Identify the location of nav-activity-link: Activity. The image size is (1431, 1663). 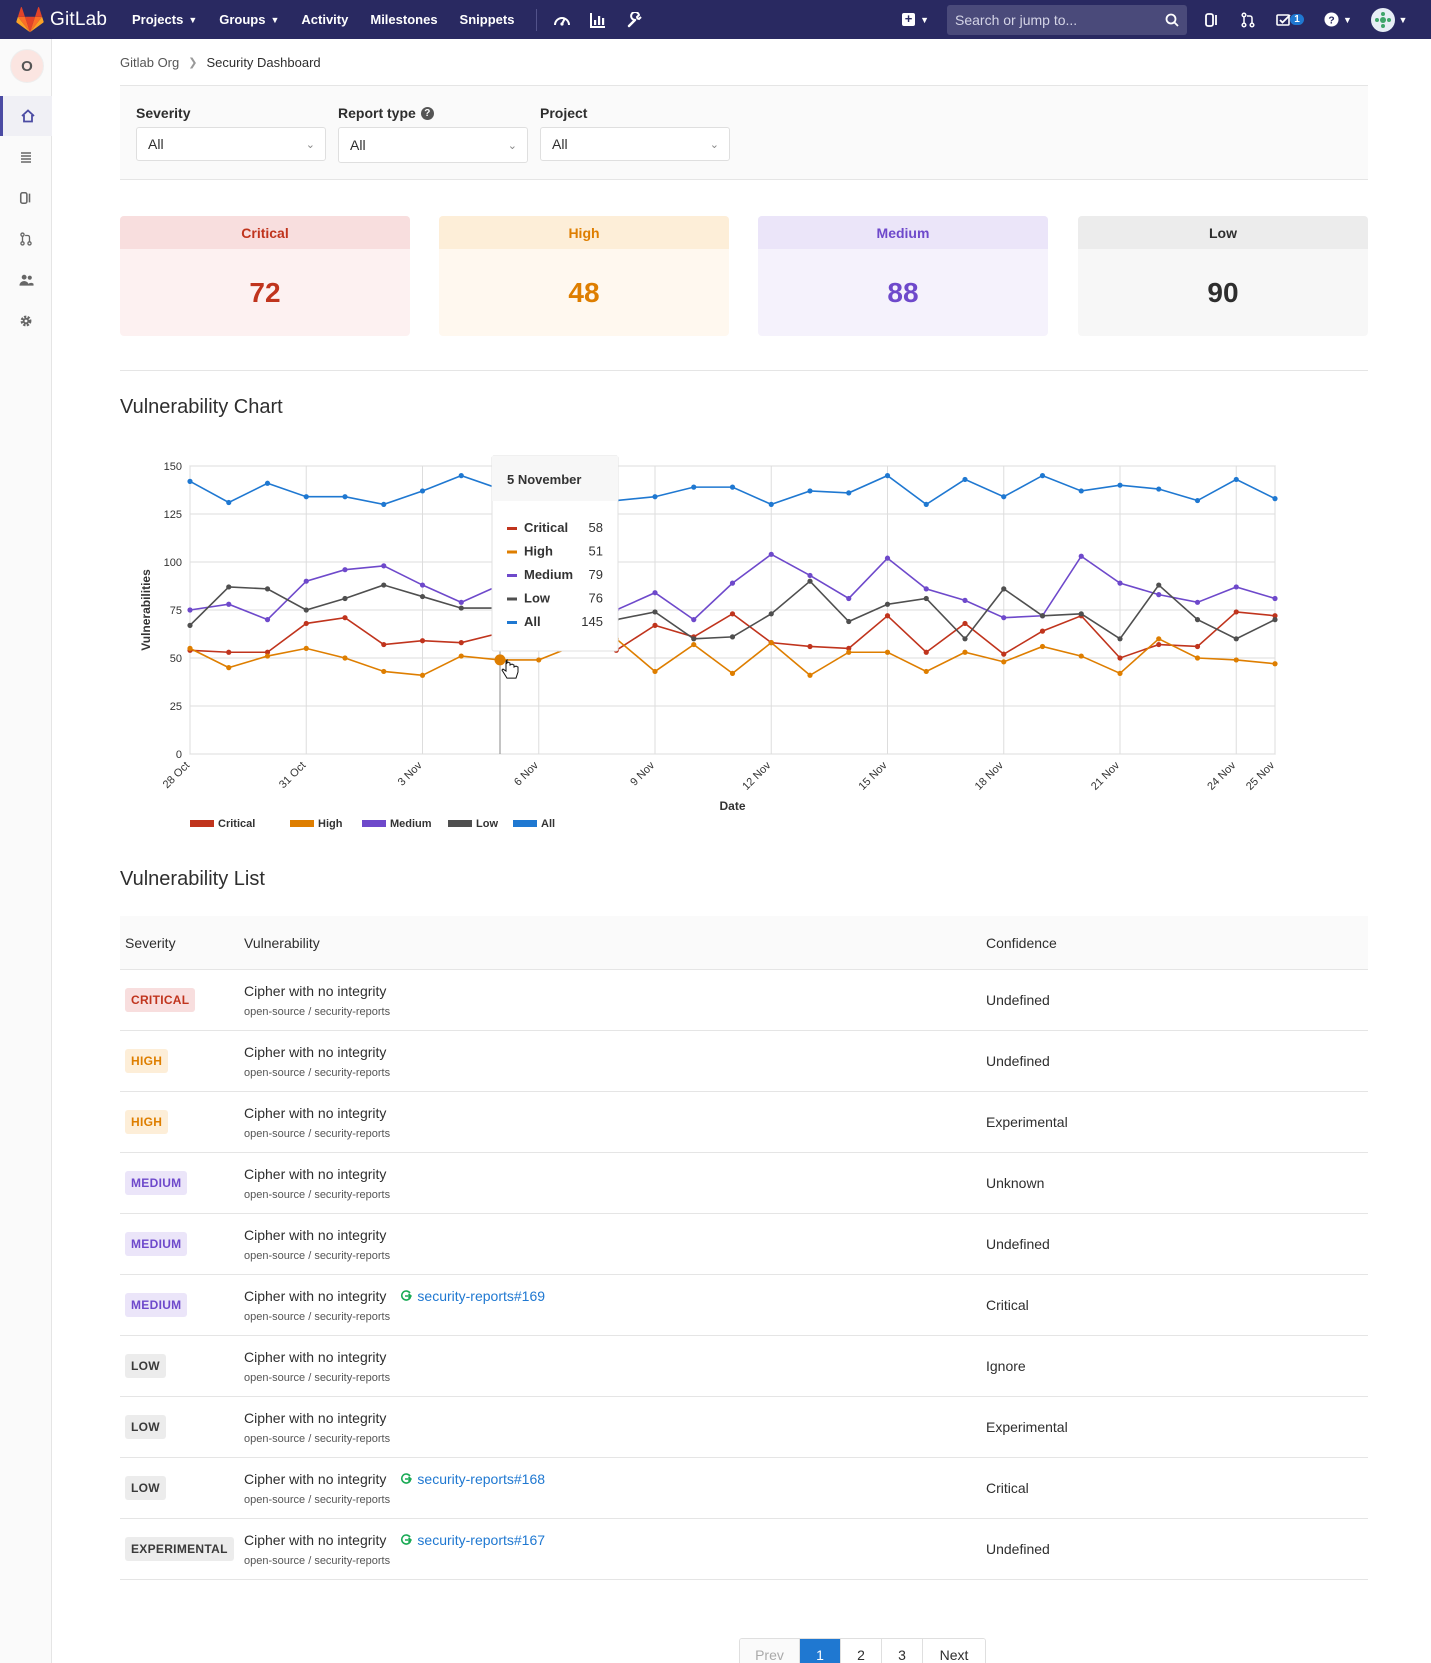
(325, 19).